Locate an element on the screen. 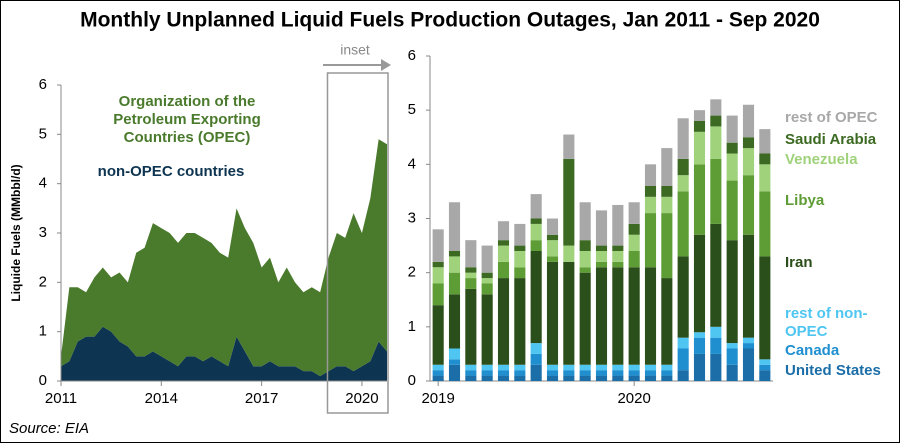 The width and height of the screenshot is (900, 443). x-tick-label: 2014 is located at coordinates (161, 398).